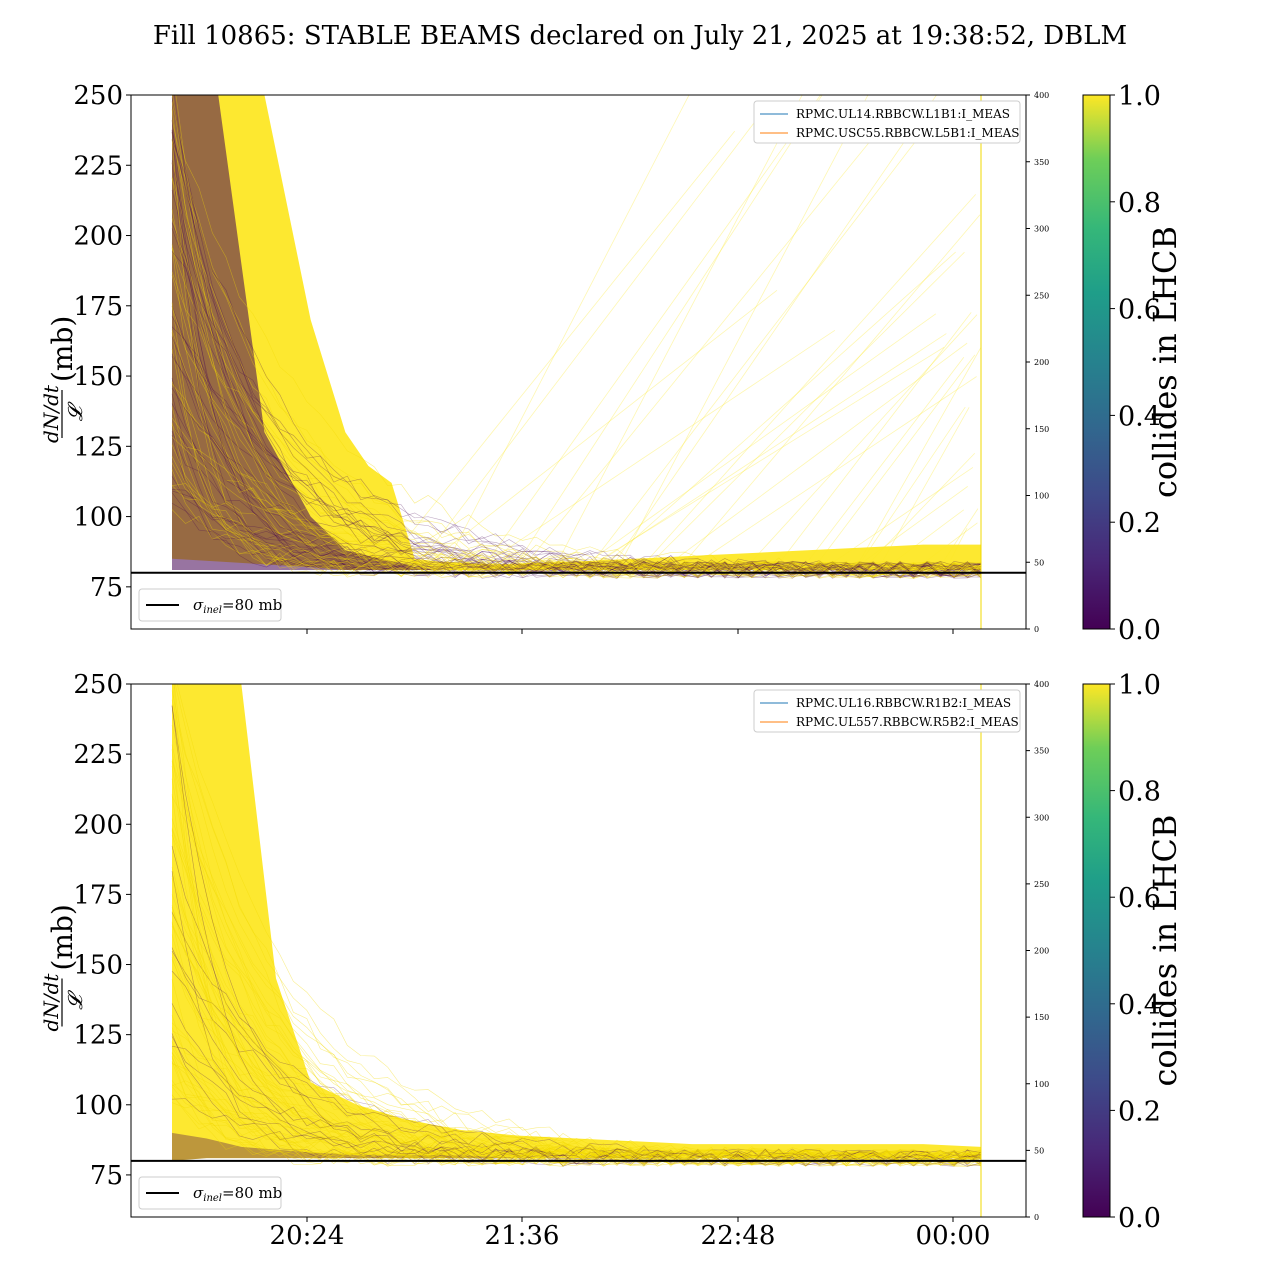  What do you see at coordinates (98, 1106) in the screenshot?
I see `y-tick-label: 100` at bounding box center [98, 1106].